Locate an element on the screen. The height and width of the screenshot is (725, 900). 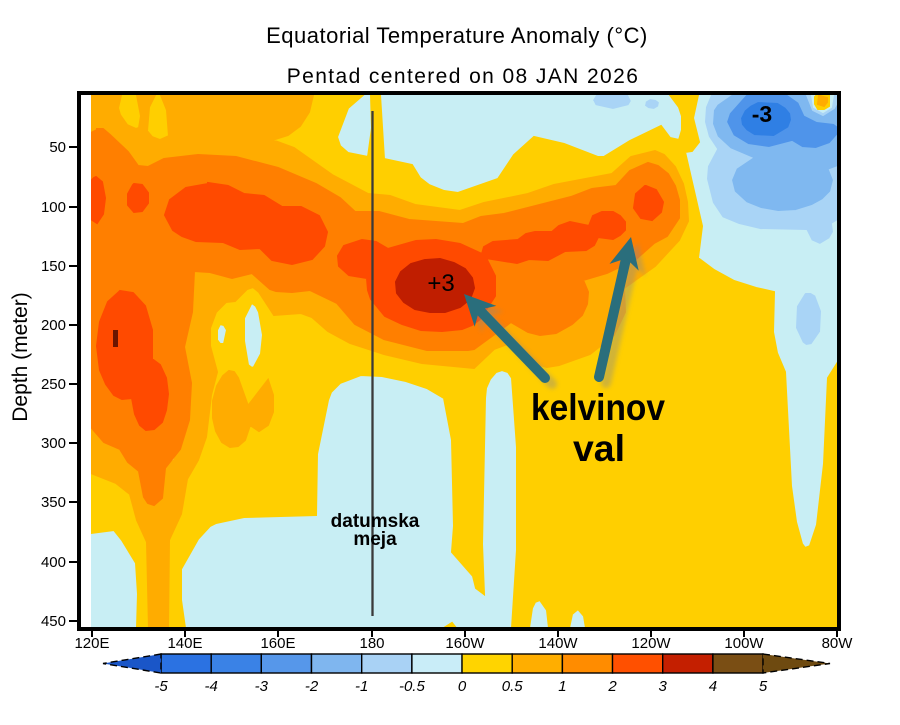
svg-text: -5 is located at coordinates (161, 686).